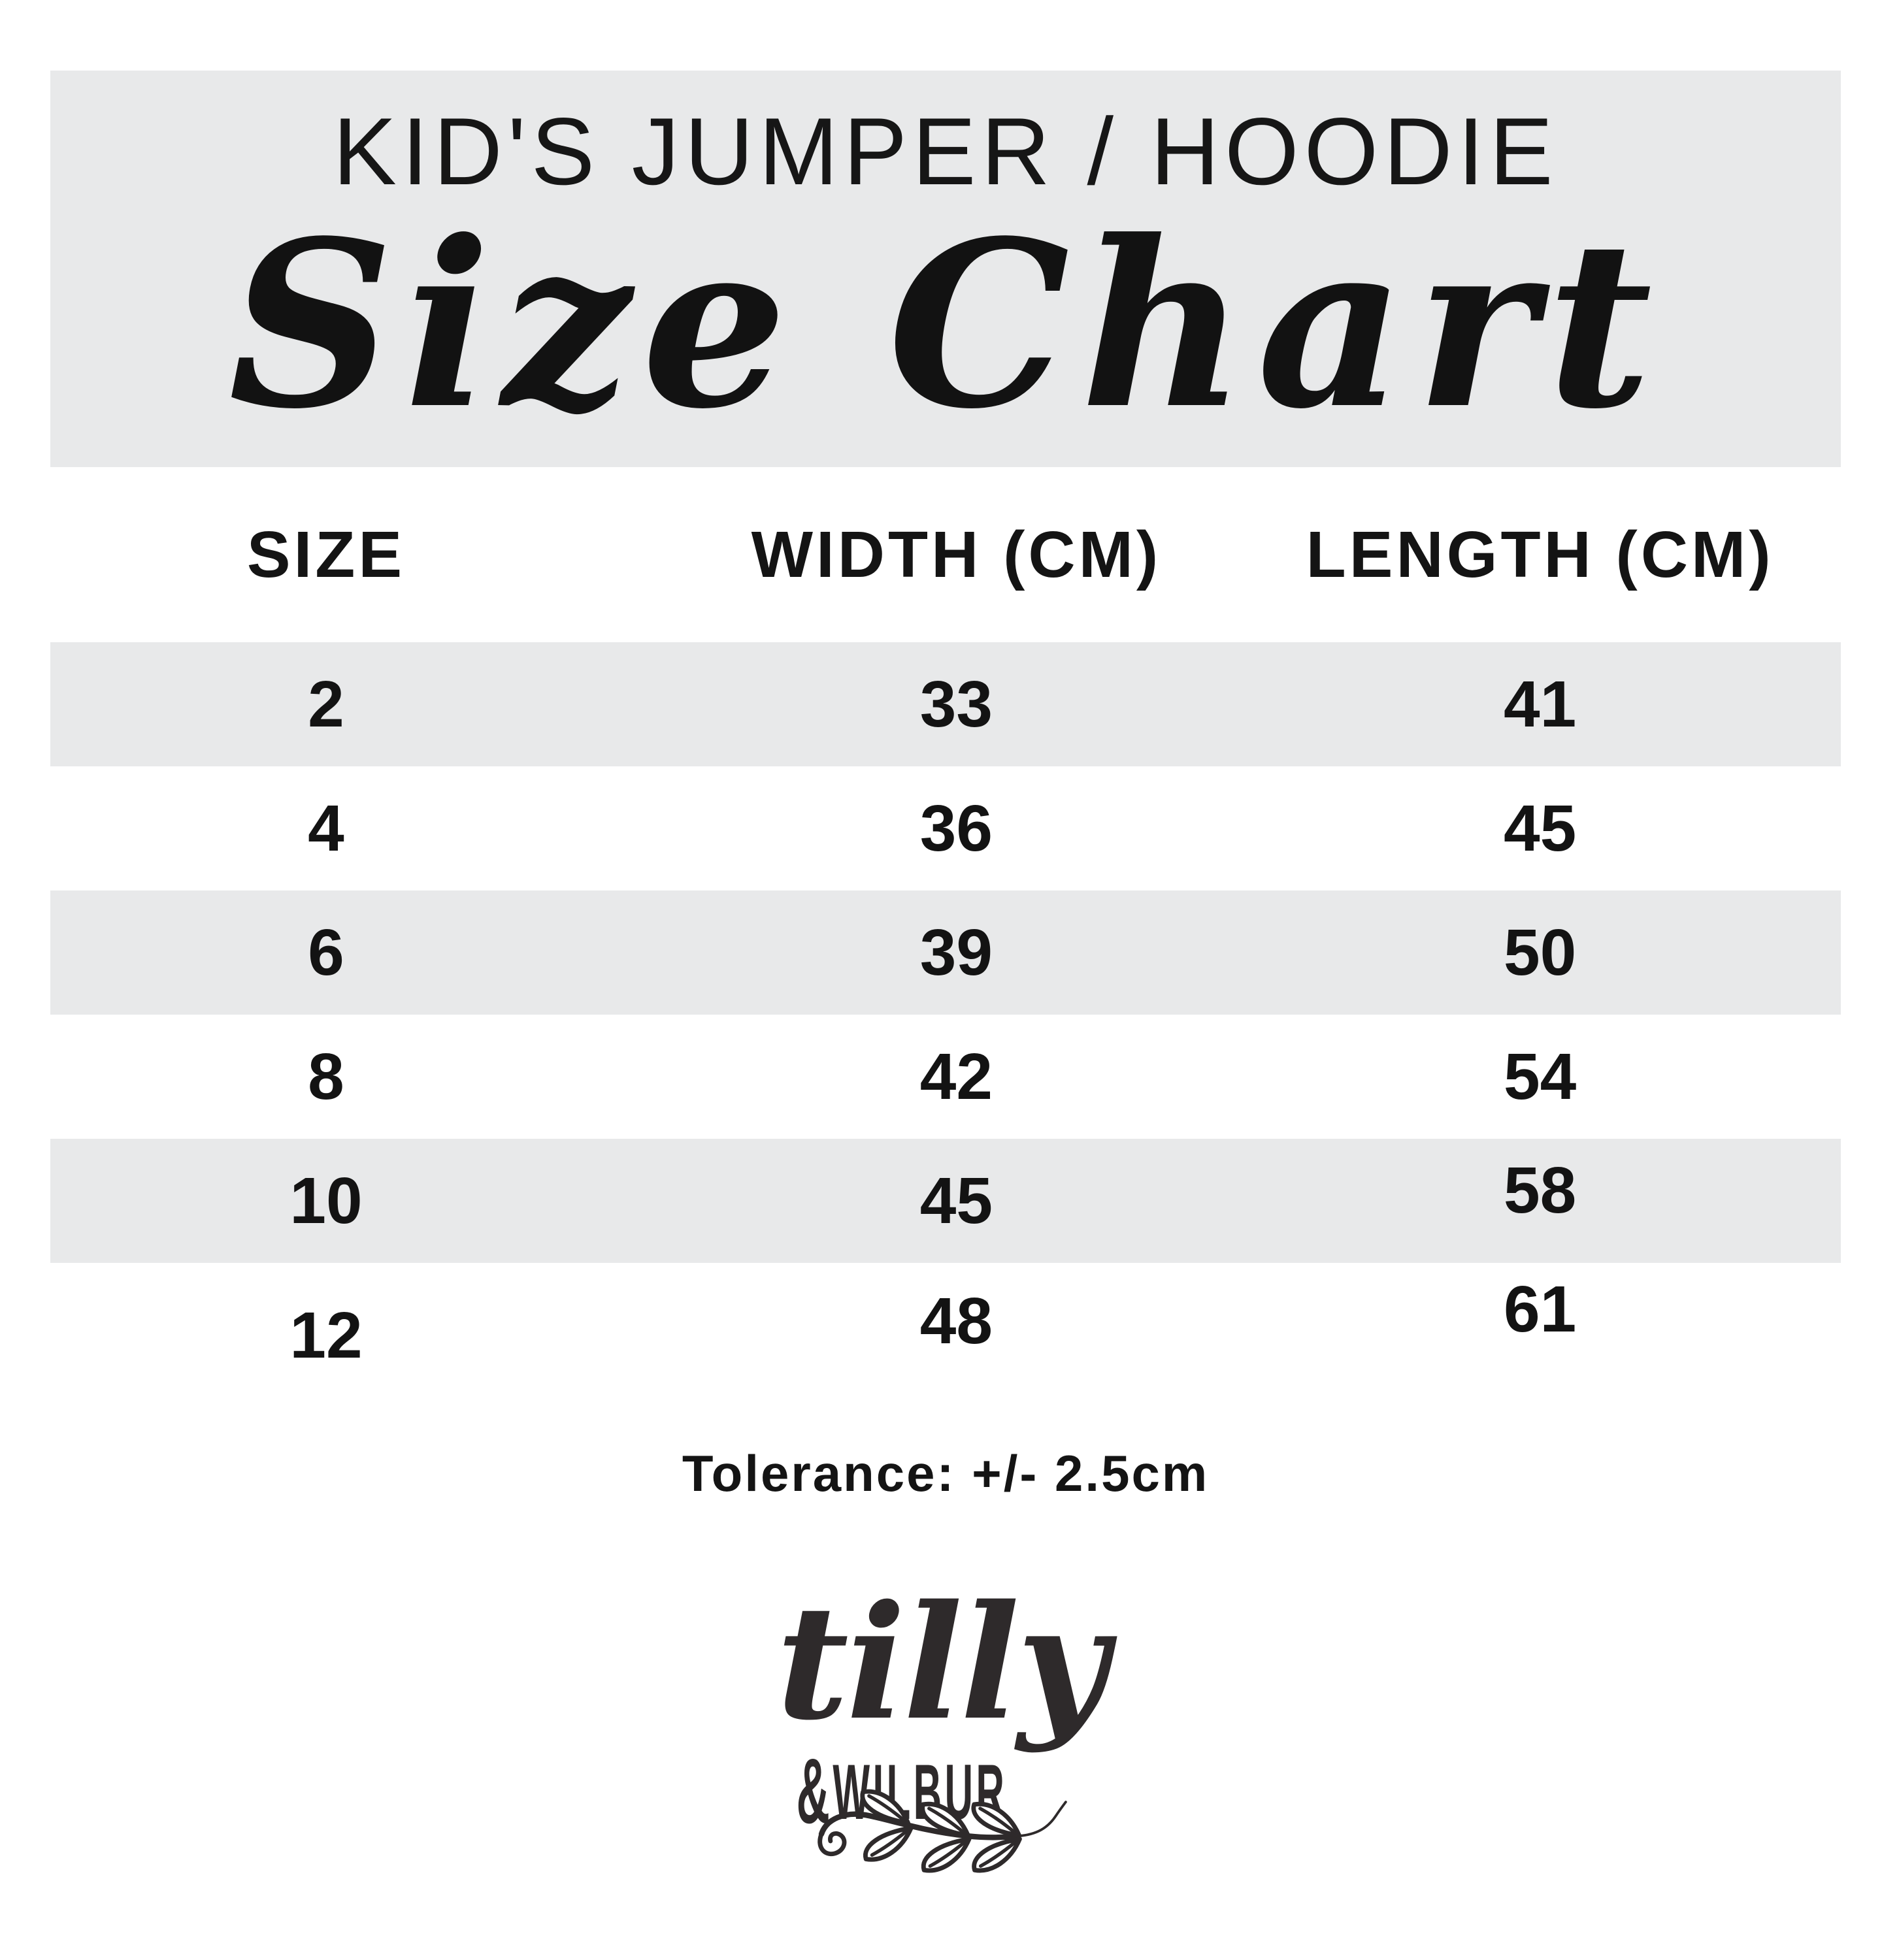 This screenshot has height=1960, width=1882. I want to click on width-cell: 42, so click(956, 1076).